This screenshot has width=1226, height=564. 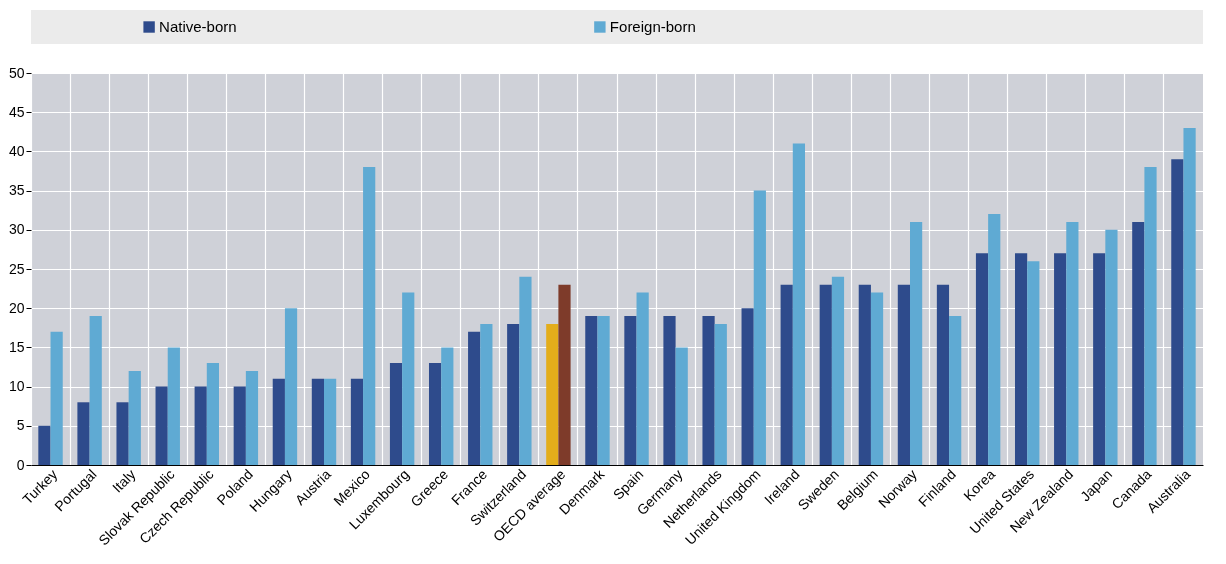 I want to click on y-tick-label: 25, so click(x=16, y=268).